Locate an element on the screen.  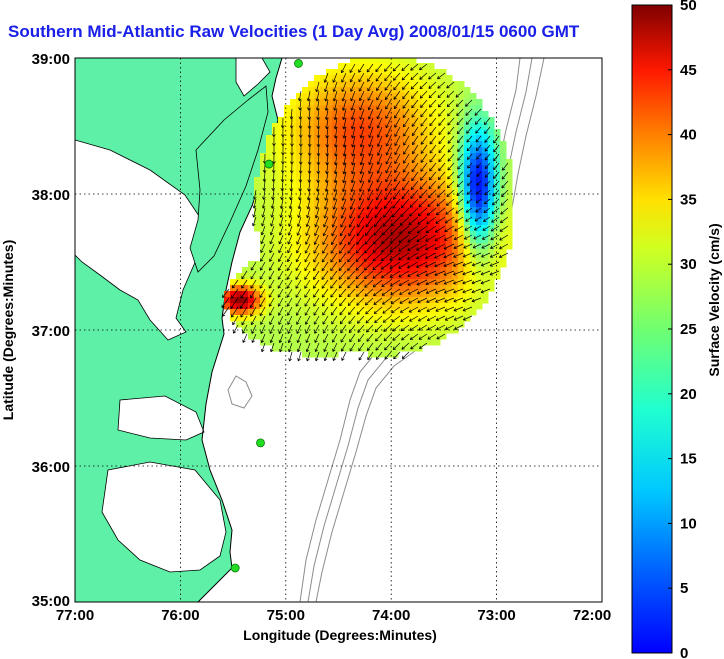
colorbar-tick-label: 25 is located at coordinates (688, 329).